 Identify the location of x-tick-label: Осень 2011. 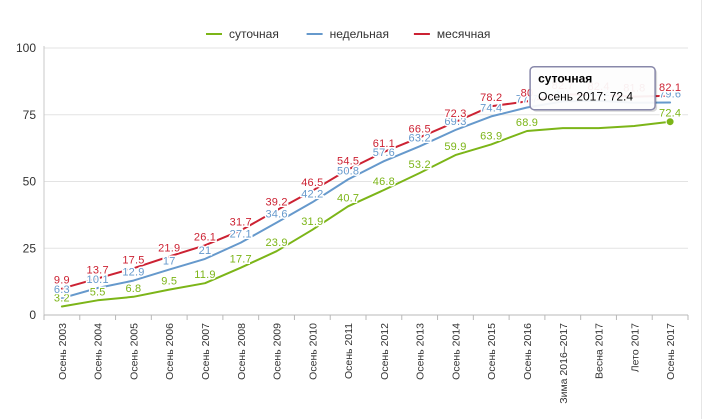
(349, 351).